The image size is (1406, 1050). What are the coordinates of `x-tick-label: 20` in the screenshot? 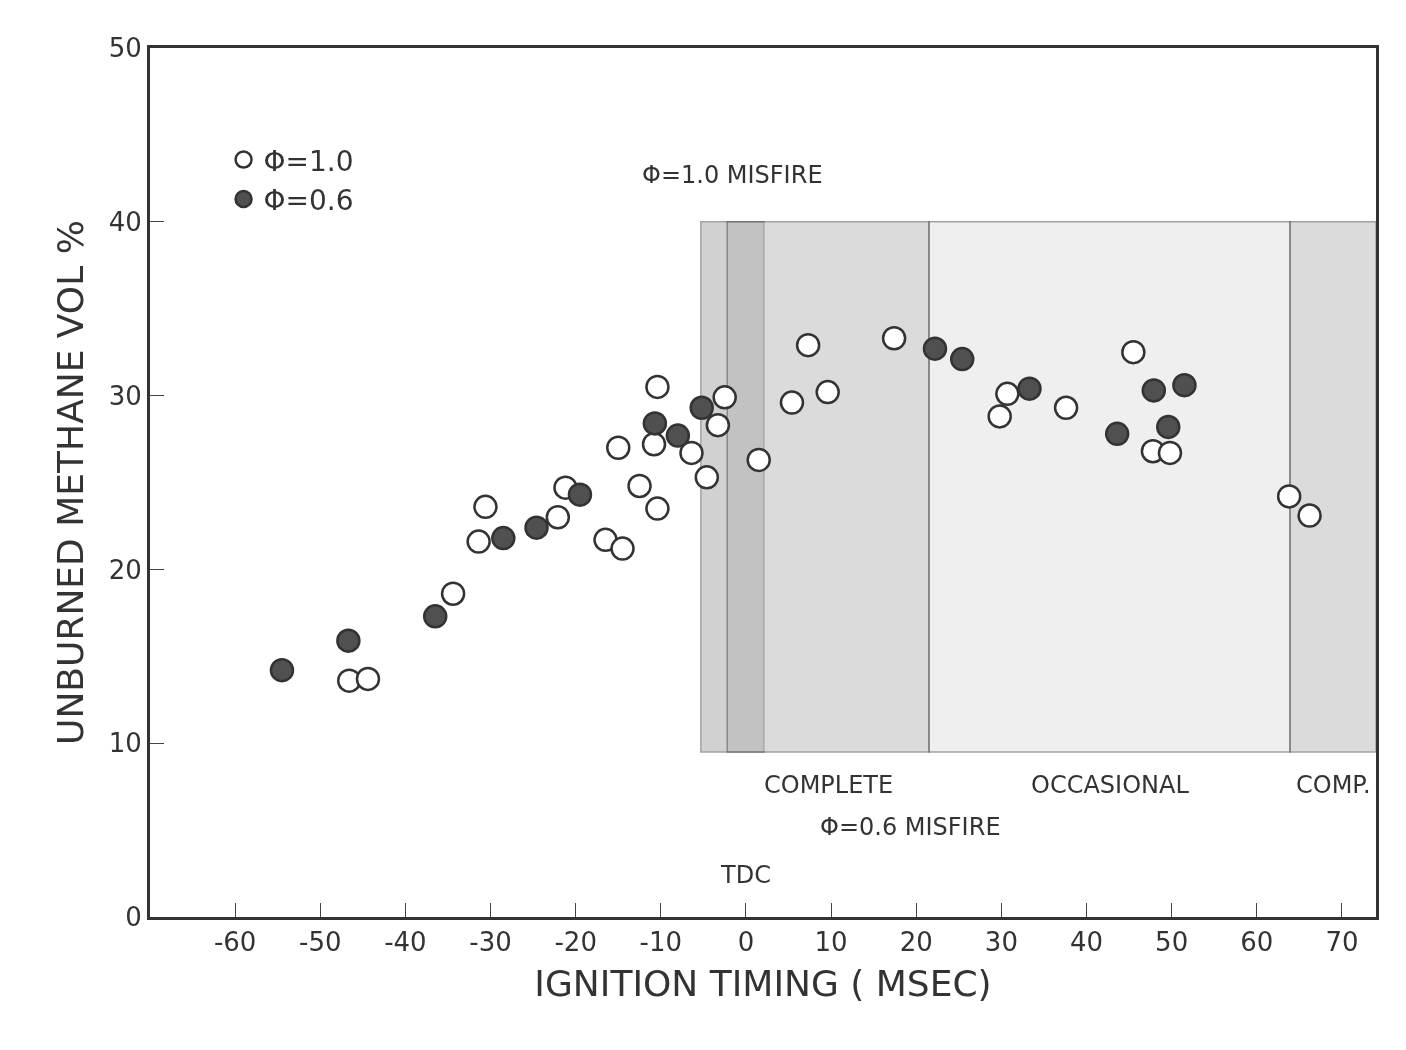 It's located at (916, 942).